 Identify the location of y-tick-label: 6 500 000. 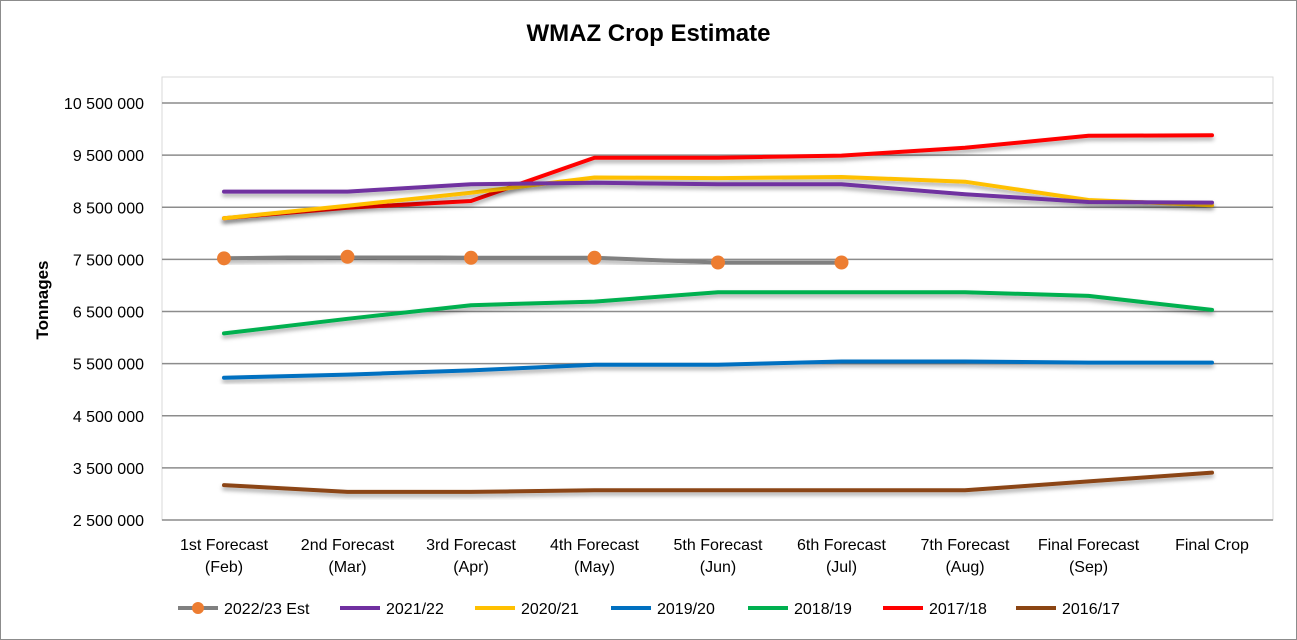
(108, 313).